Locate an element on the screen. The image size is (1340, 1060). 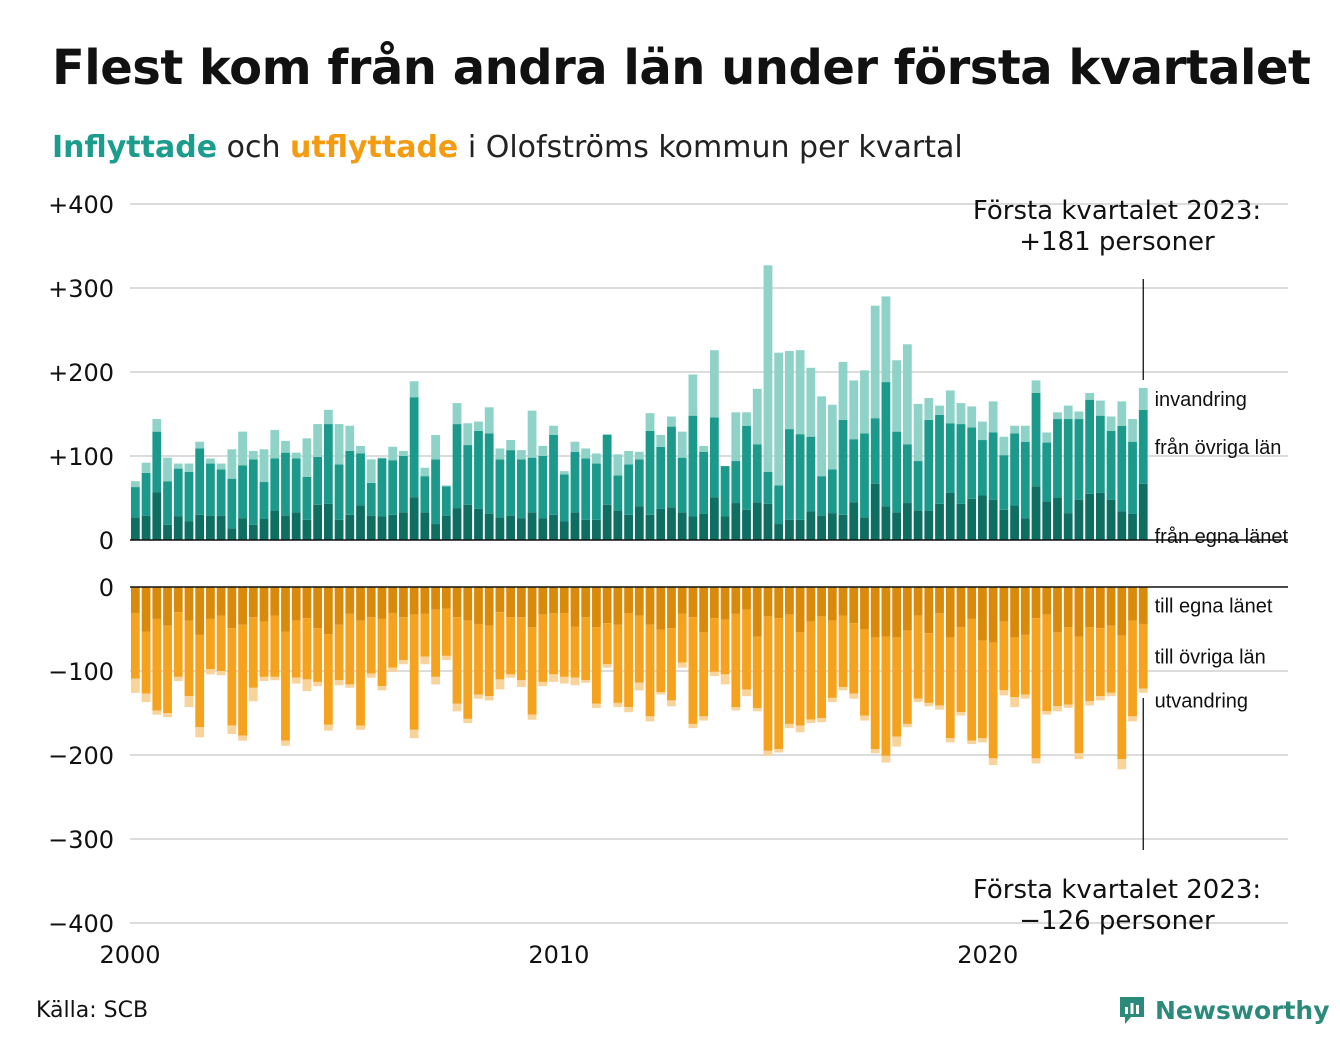
series-label-från-egna-länet: från egna länet is located at coordinates (1222, 537).